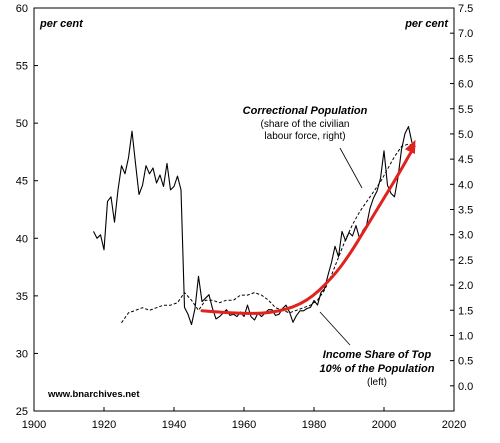 Image resolution: width=500 pixels, height=443 pixels. What do you see at coordinates (22, 182) in the screenshot?
I see `left-tick-label: 45` at bounding box center [22, 182].